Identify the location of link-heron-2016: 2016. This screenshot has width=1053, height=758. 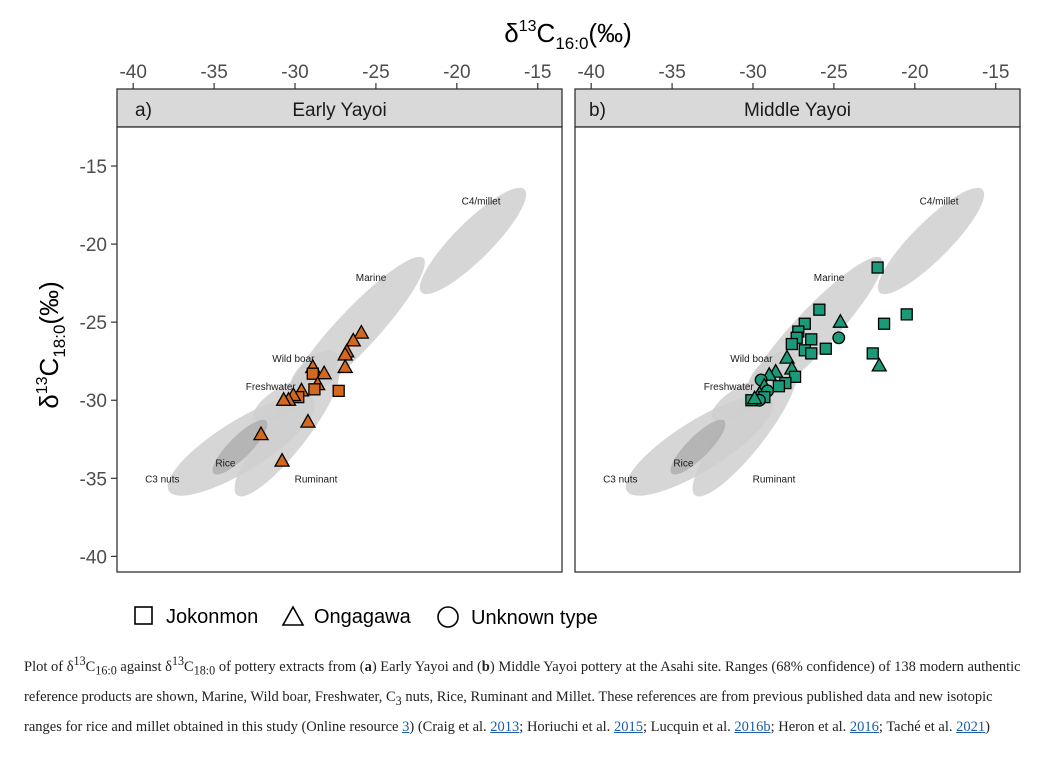
(864, 726).